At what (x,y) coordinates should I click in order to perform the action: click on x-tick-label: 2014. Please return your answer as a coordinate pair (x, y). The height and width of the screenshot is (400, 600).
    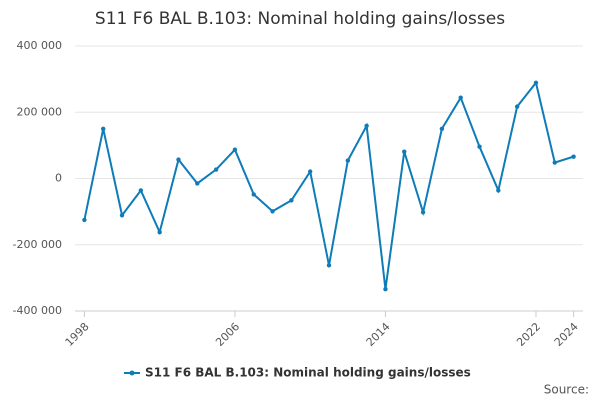
    Looking at the image, I should click on (378, 334).